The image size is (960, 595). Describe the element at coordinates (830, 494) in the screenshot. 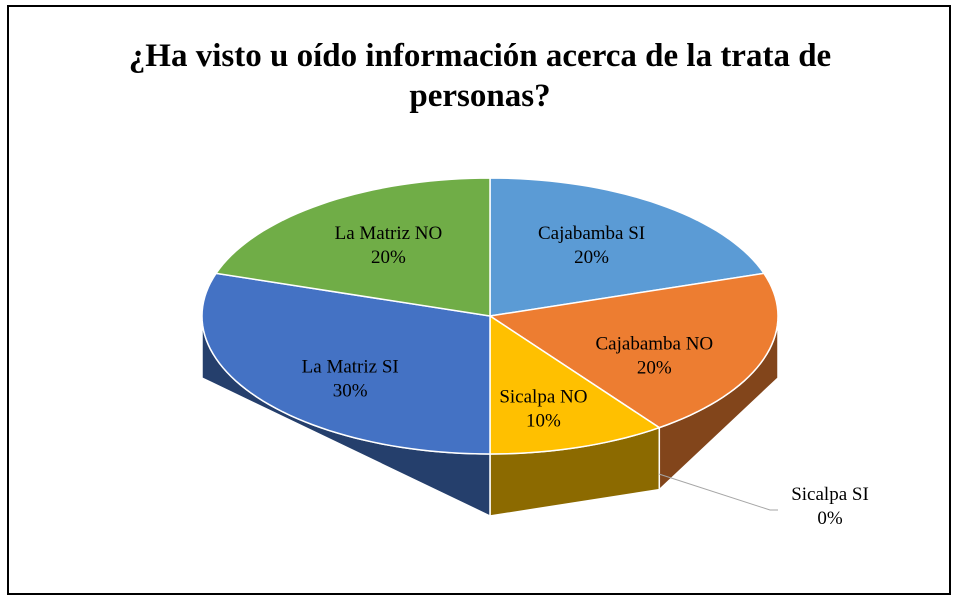

I see `data-label-name: Sicalpa SI` at that location.